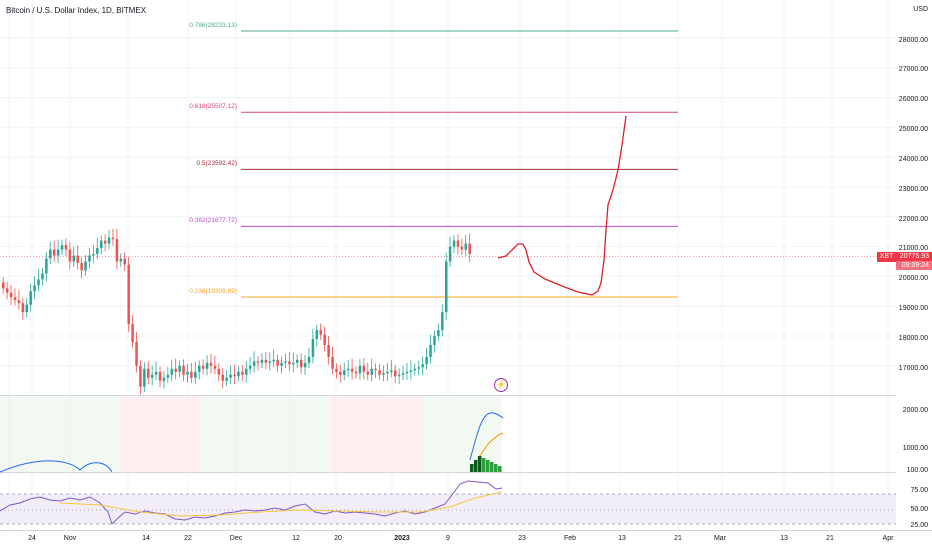 This screenshot has height=550, width=932. What do you see at coordinates (888, 538) in the screenshot?
I see `time-axis-label: Apr` at bounding box center [888, 538].